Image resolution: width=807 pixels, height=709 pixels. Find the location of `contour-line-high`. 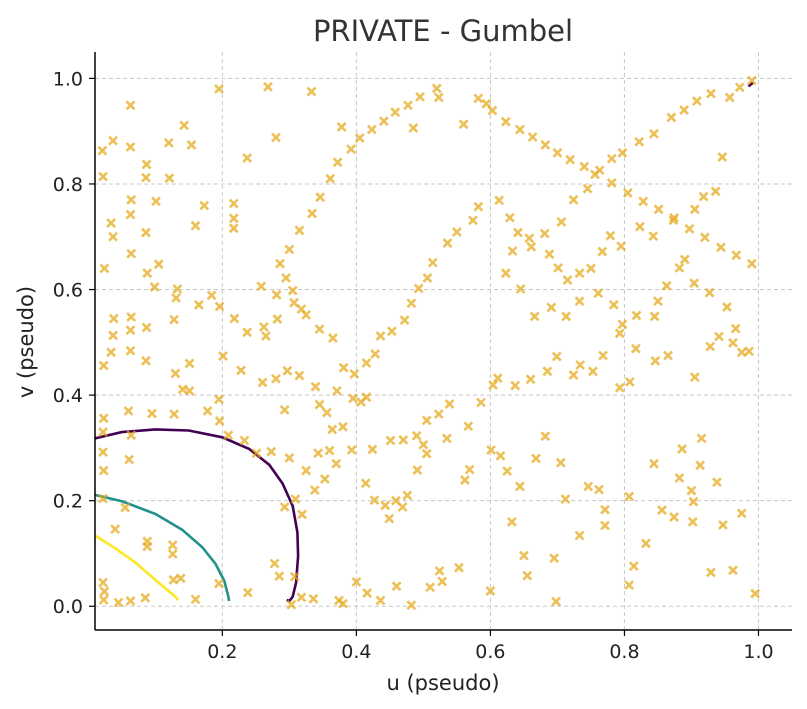

contour-line-high is located at coordinates (197, 515).